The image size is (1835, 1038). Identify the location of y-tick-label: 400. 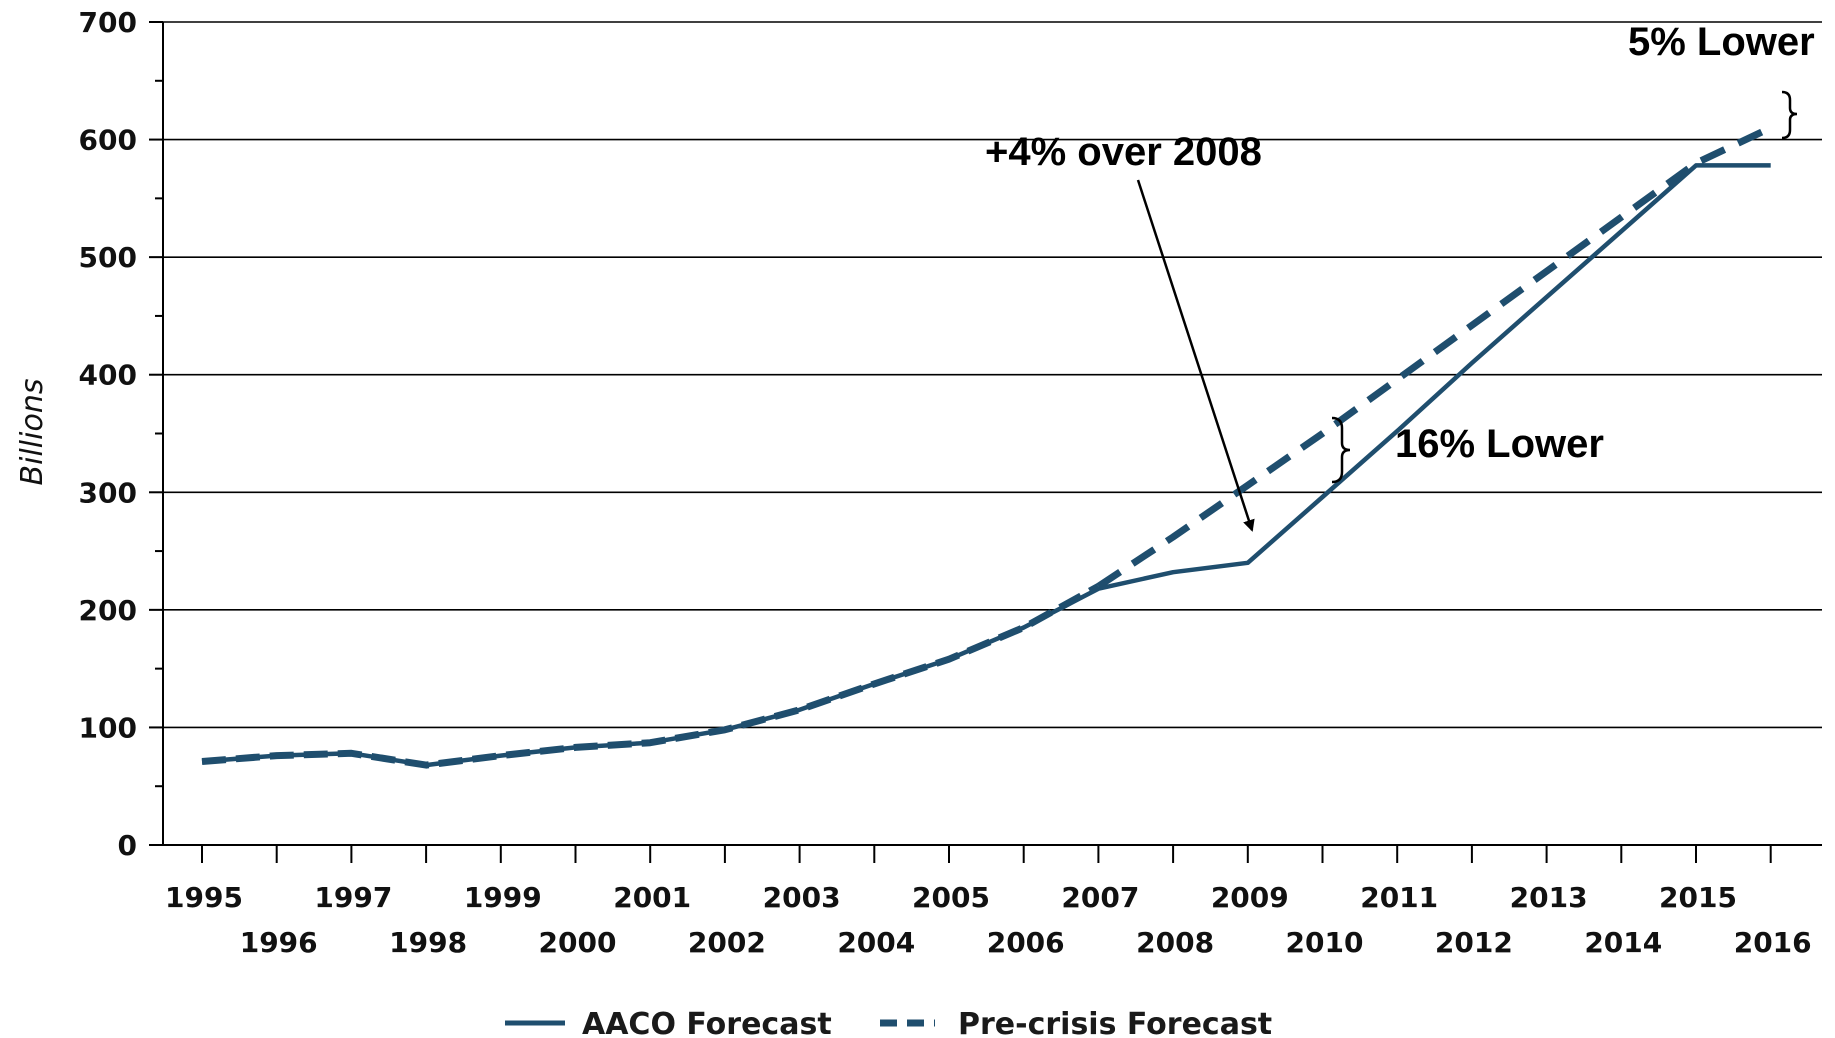
(108, 375).